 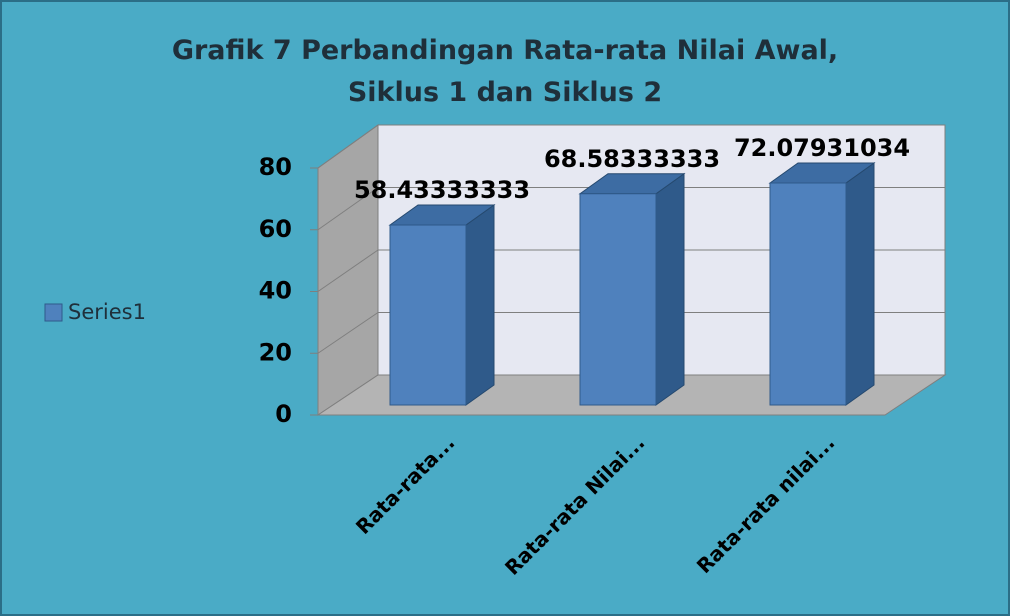 I want to click on y-tick-label: 40, so click(x=275, y=291).